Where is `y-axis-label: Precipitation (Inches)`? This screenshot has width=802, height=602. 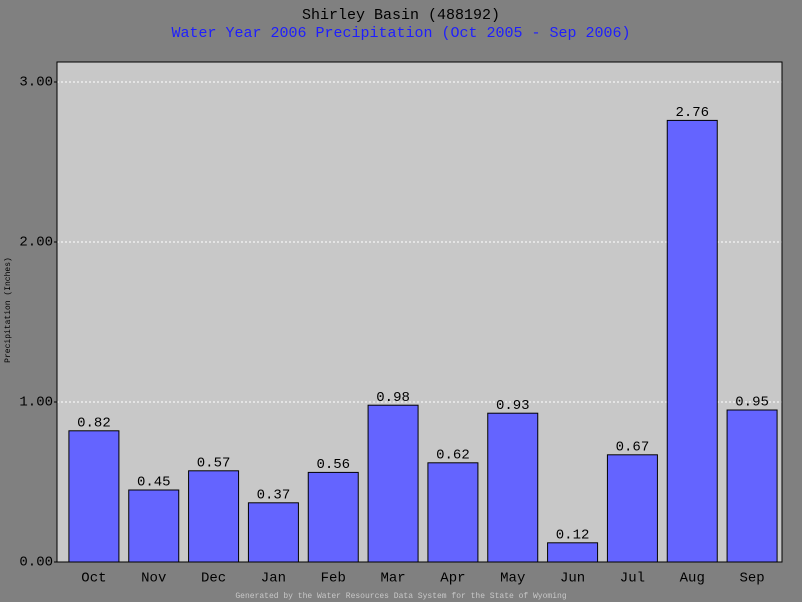
y-axis-label: Precipitation (Inches) is located at coordinates (8, 310).